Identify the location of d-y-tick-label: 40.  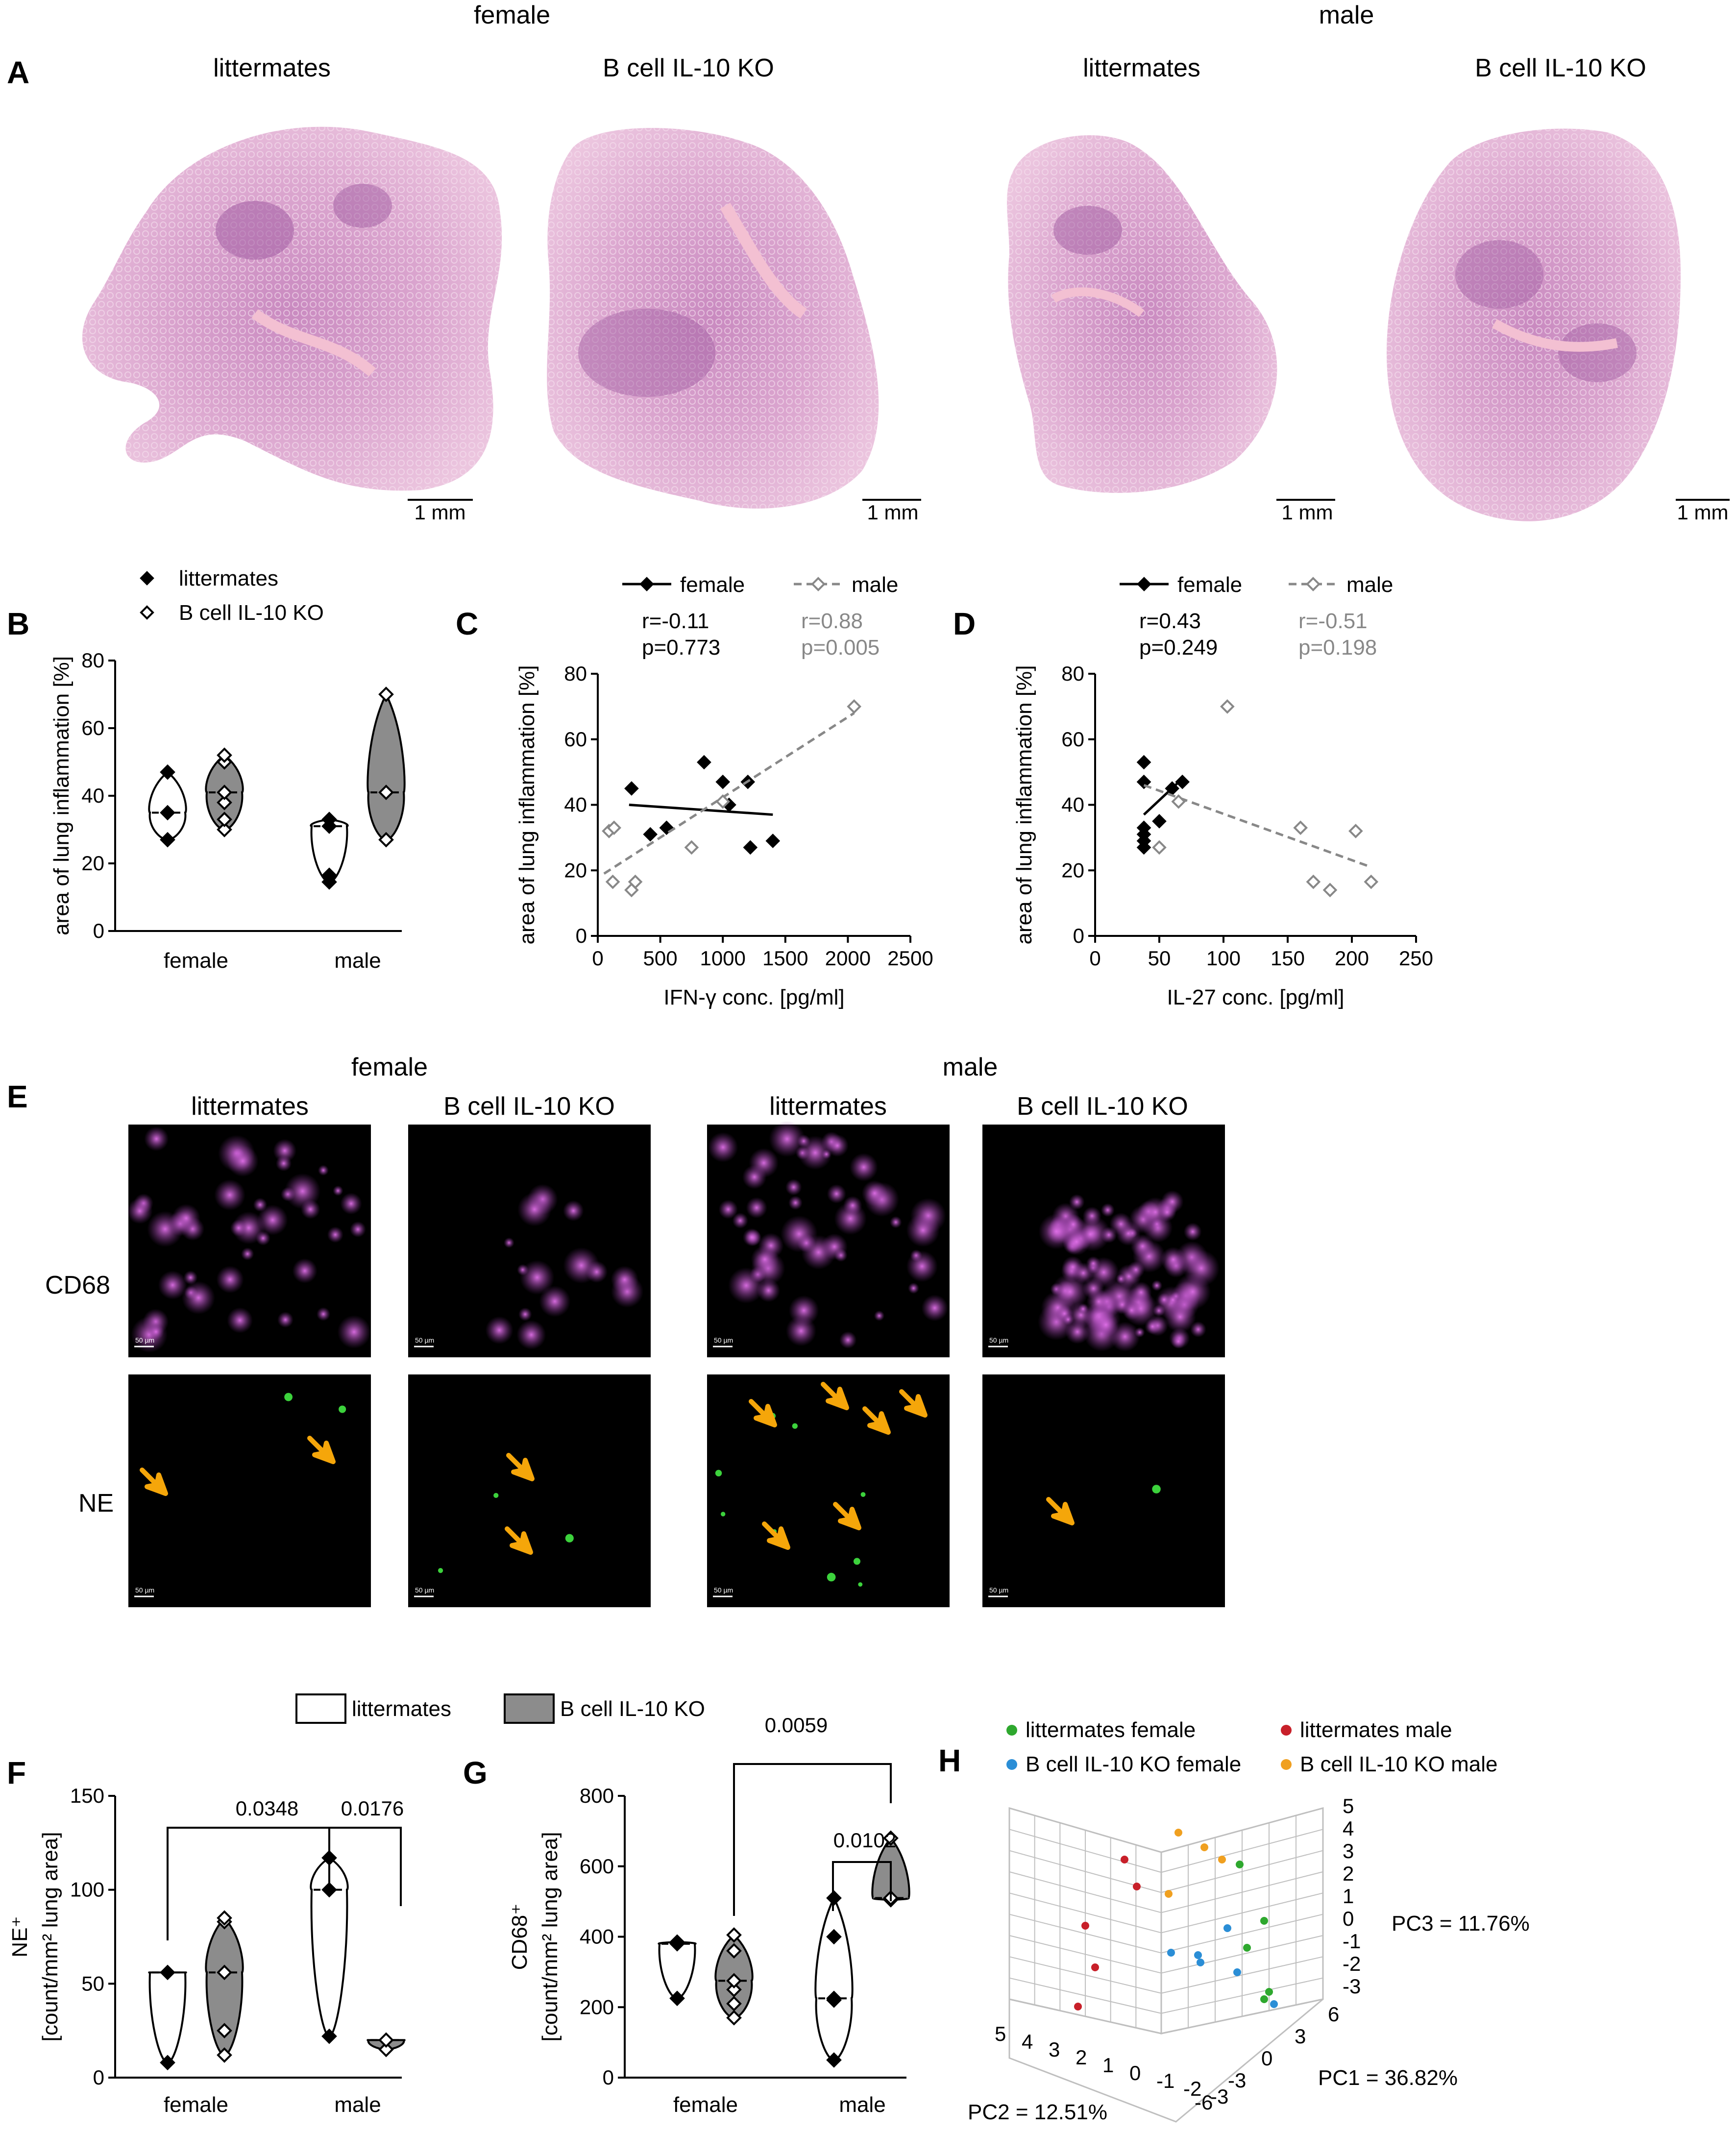
(1072, 804).